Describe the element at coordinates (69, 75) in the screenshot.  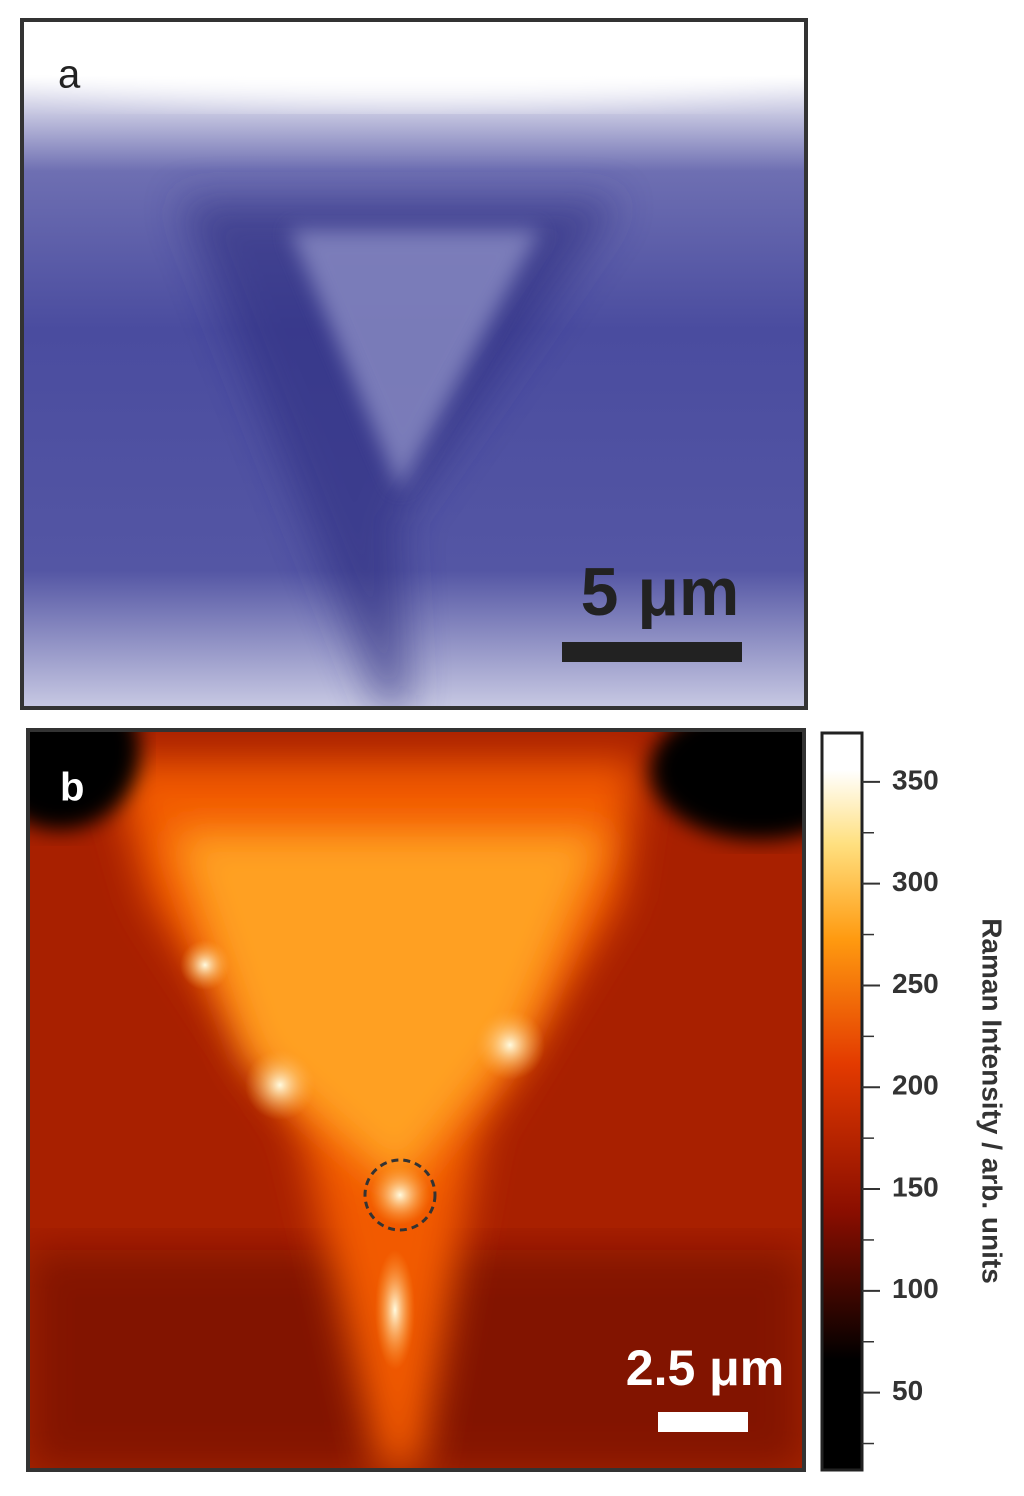
I see `panel-label: a` at that location.